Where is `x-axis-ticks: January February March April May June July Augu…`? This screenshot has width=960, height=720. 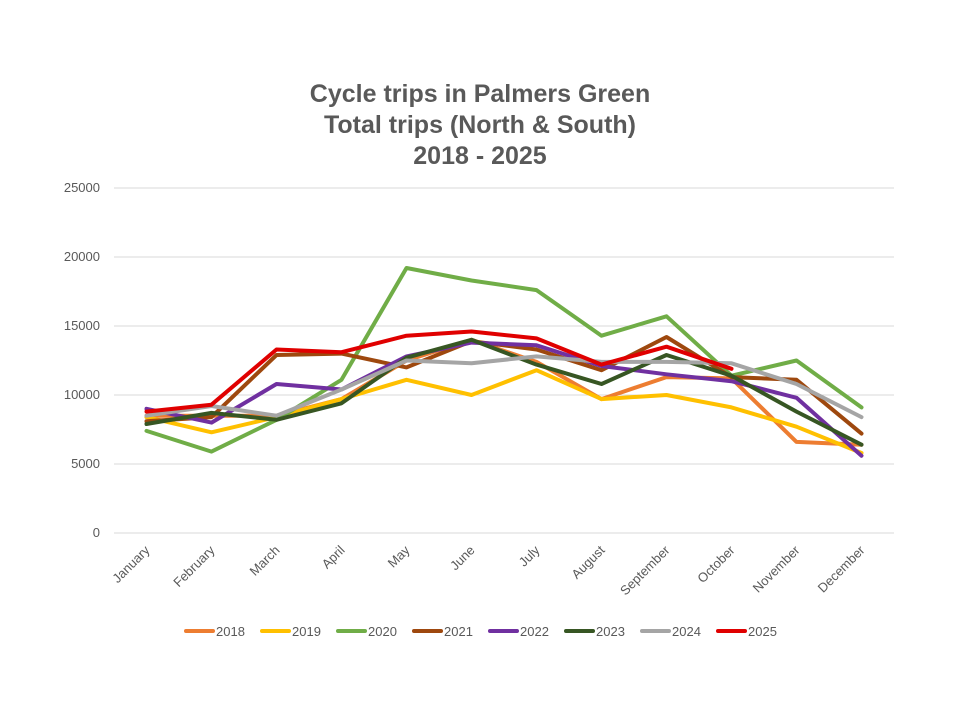
x-axis-ticks: January February March April May June July Augu… is located at coordinates (488, 570).